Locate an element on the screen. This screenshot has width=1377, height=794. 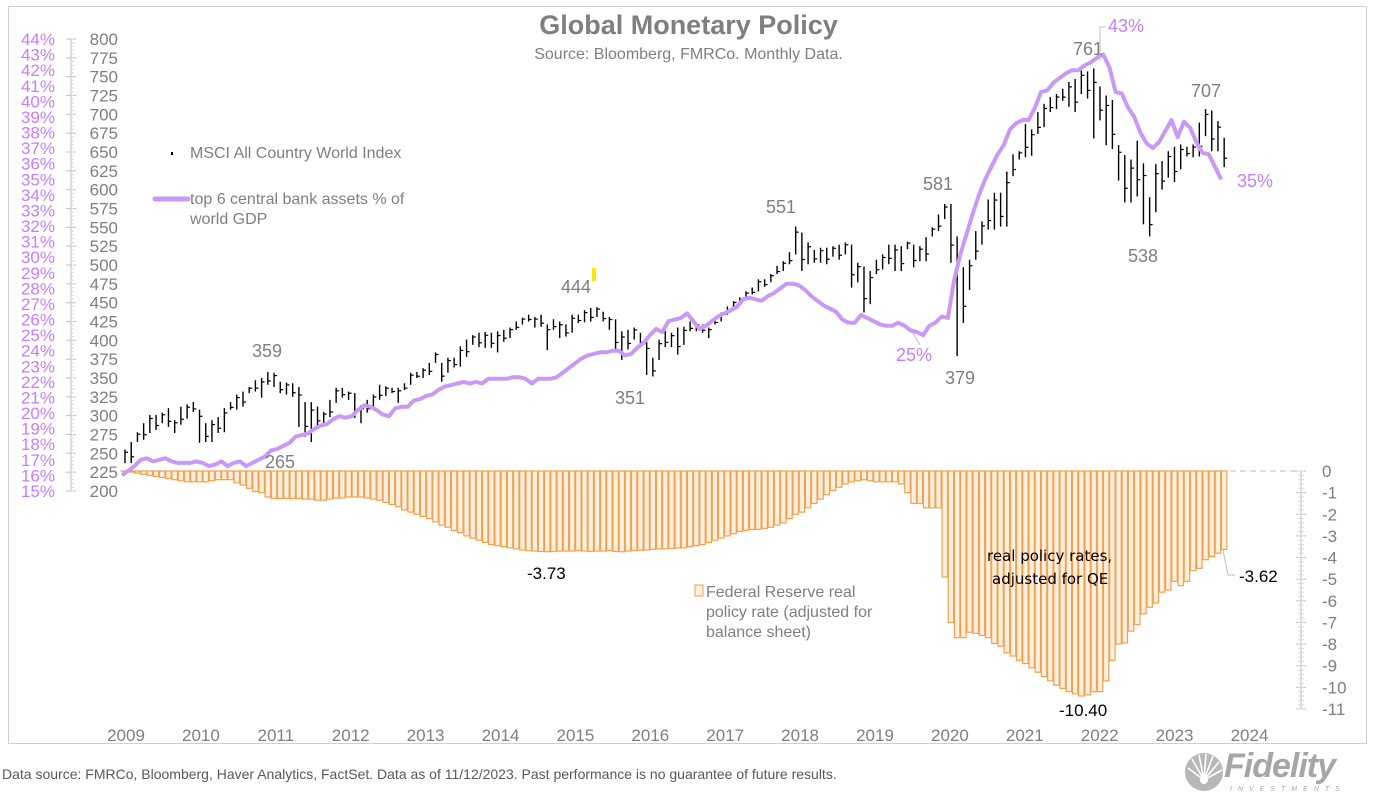
annotation-581: 581 is located at coordinates (938, 184).